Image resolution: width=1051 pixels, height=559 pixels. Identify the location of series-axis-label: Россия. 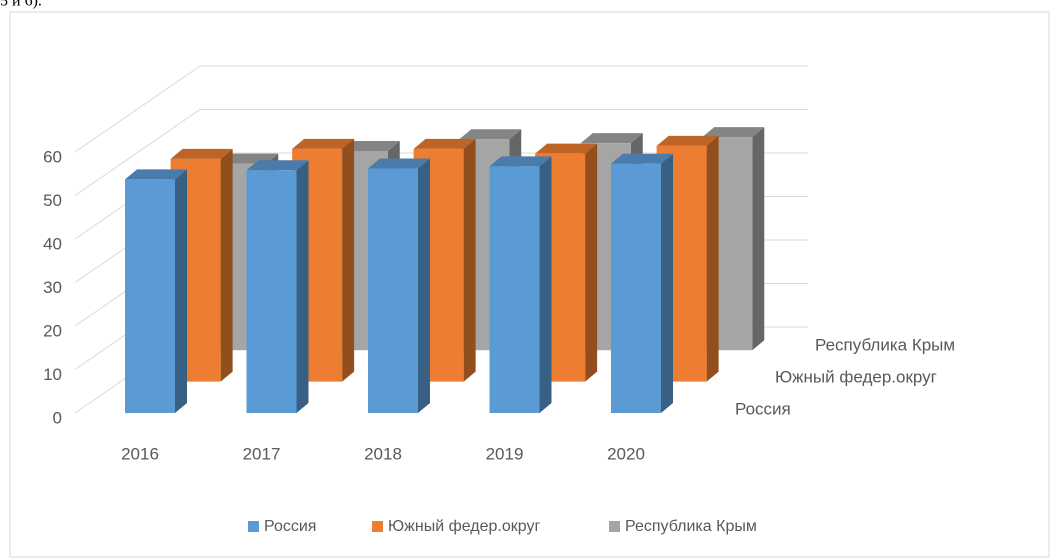
(763, 408).